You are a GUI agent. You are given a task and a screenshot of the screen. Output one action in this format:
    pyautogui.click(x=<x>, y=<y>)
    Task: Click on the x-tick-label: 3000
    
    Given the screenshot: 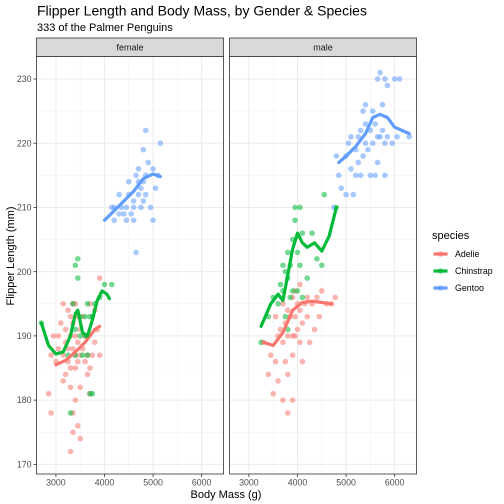 What is the action you would take?
    pyautogui.click(x=249, y=483)
    